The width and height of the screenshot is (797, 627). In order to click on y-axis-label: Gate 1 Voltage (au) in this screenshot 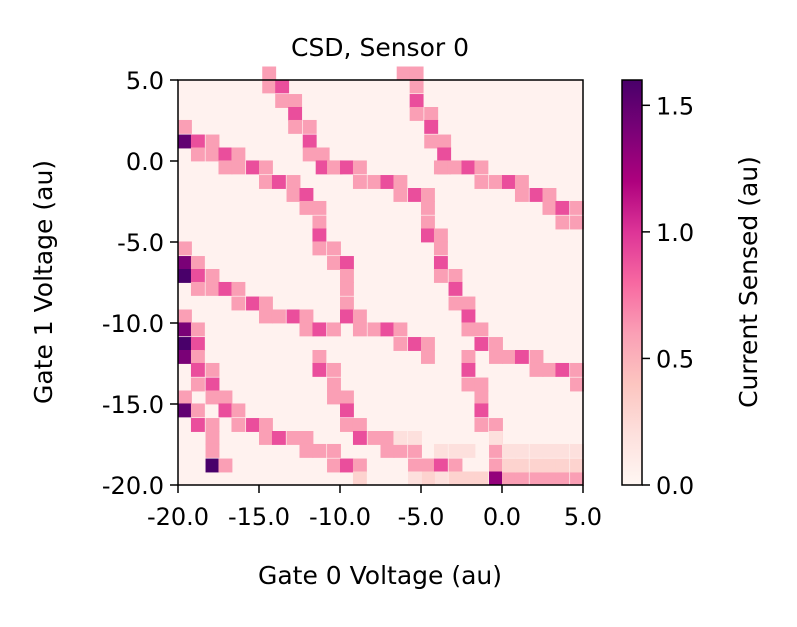, I will do `click(43, 282)`.